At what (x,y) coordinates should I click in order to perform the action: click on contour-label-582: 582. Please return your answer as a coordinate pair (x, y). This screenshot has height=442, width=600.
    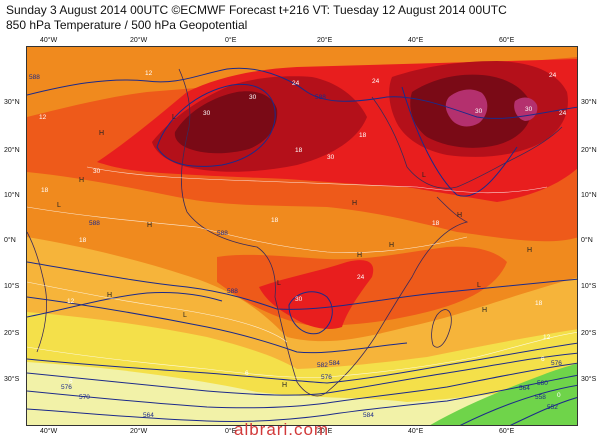
    Looking at the image, I should click on (322, 365).